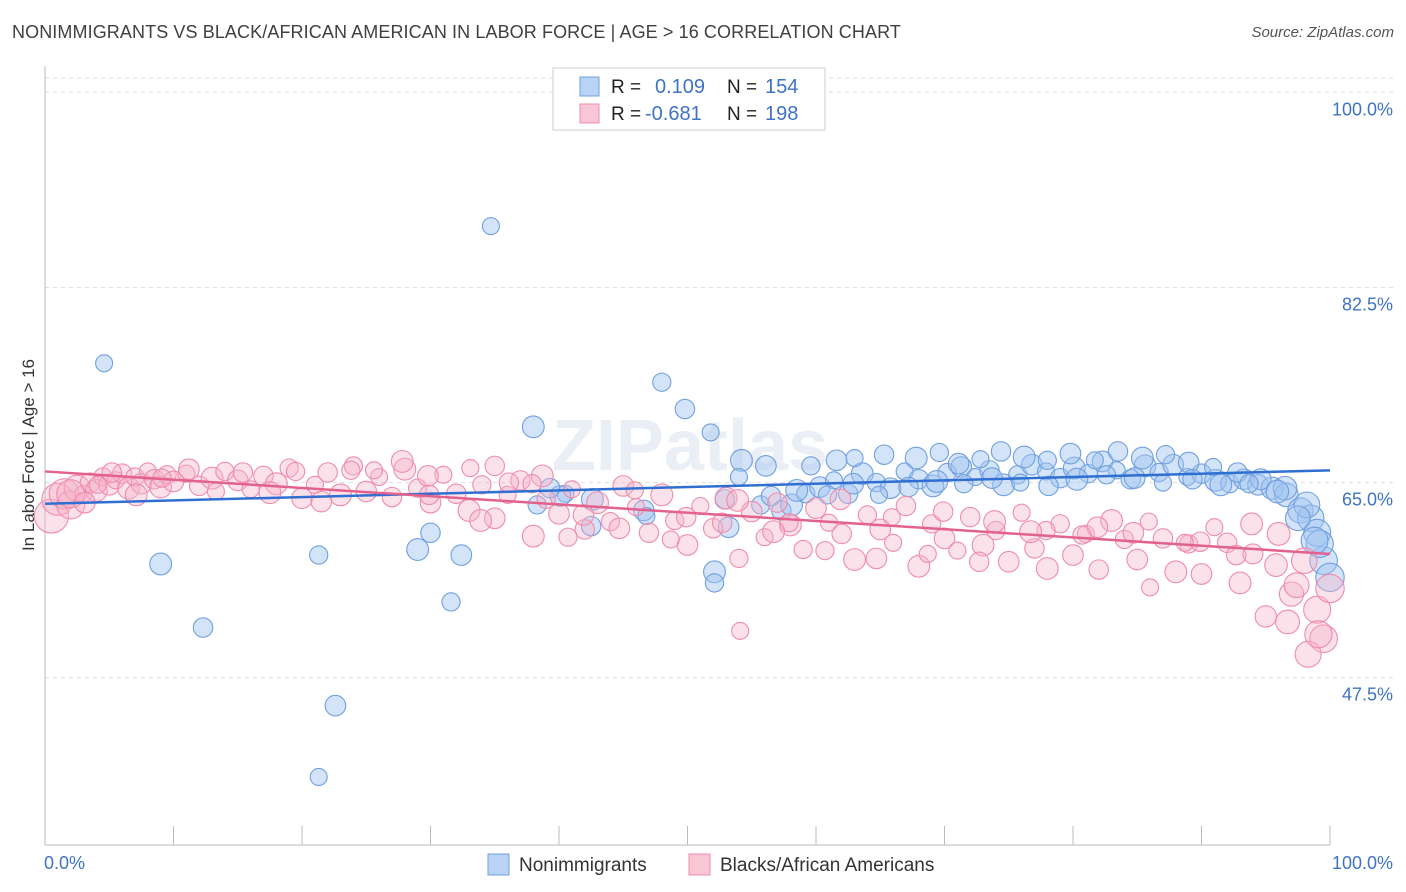 The image size is (1406, 892). What do you see at coordinates (1367, 304) in the screenshot?
I see `y-tick-label: 82.5%` at bounding box center [1367, 304].